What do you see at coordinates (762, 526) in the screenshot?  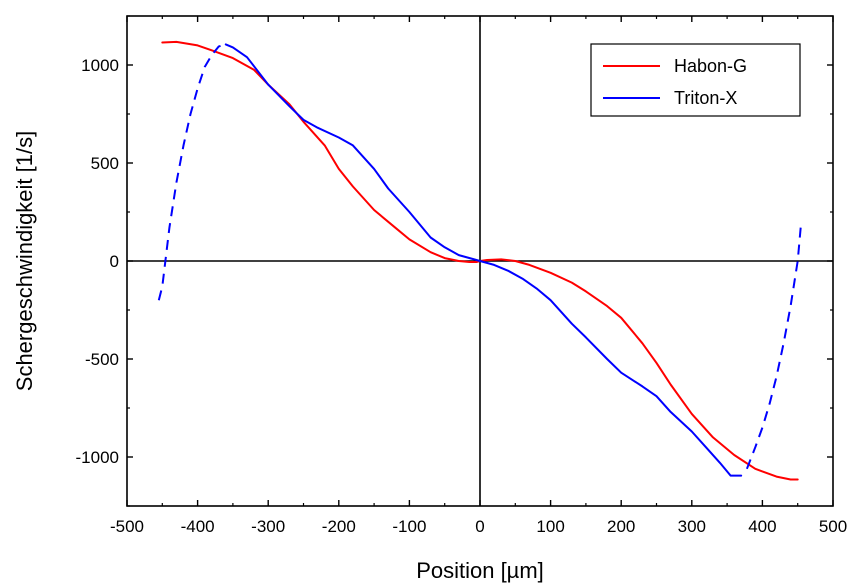 I see `x-tick-label: 400` at bounding box center [762, 526].